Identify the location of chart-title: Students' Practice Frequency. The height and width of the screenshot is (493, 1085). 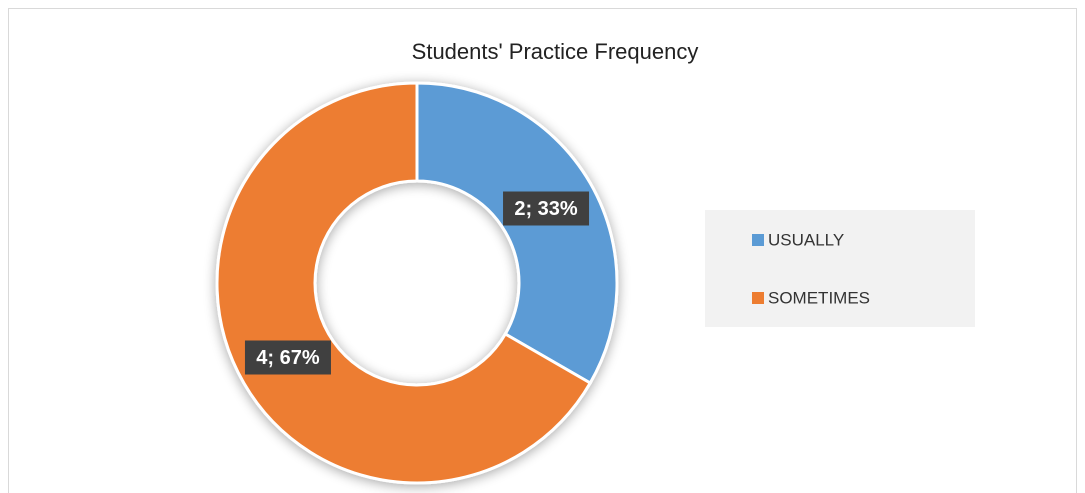
(555, 51).